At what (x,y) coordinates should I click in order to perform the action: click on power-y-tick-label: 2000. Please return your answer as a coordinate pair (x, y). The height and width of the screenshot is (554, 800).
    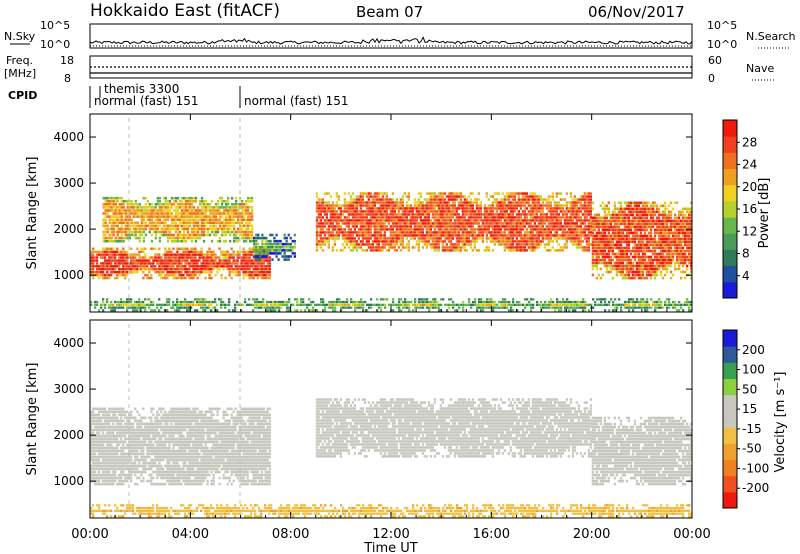
    Looking at the image, I should click on (68, 229).